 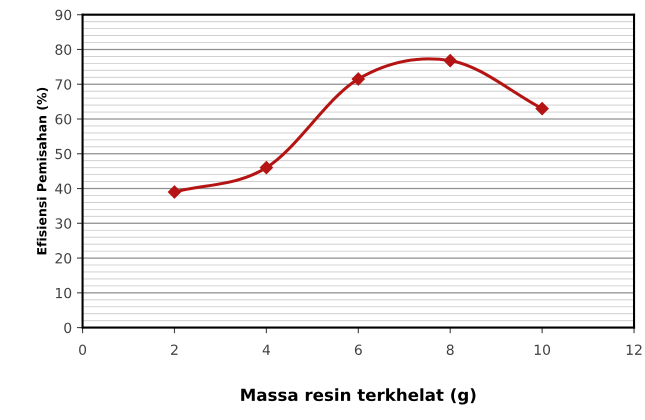 I want to click on x-tick-label: 12, so click(x=634, y=349).